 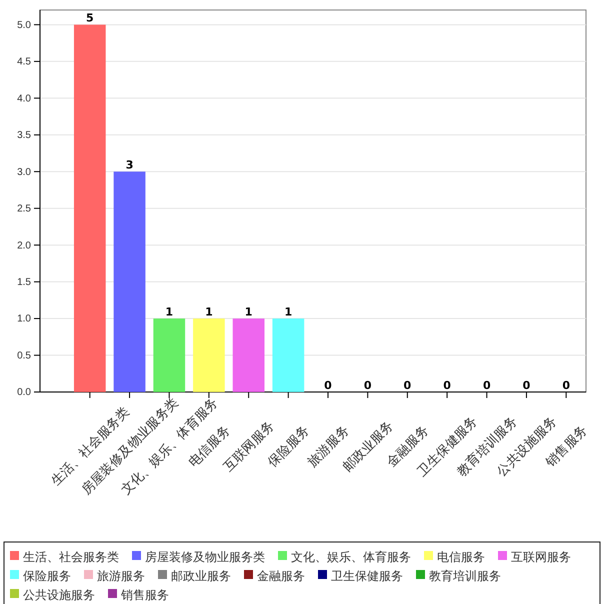 What do you see at coordinates (24, 172) in the screenshot?
I see `y-tick-label: 3.0` at bounding box center [24, 172].